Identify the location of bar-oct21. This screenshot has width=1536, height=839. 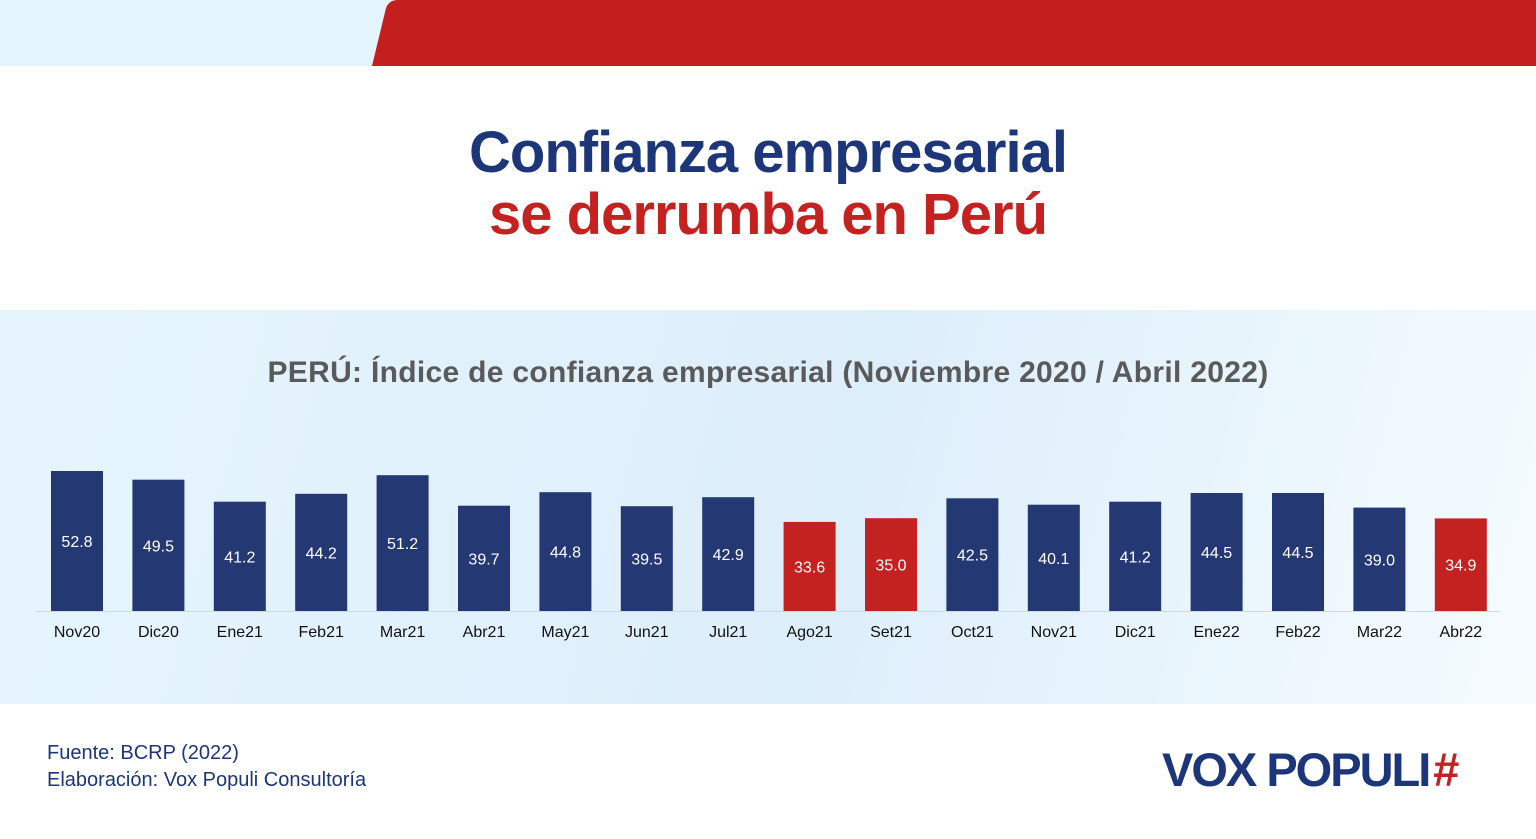
(972, 554).